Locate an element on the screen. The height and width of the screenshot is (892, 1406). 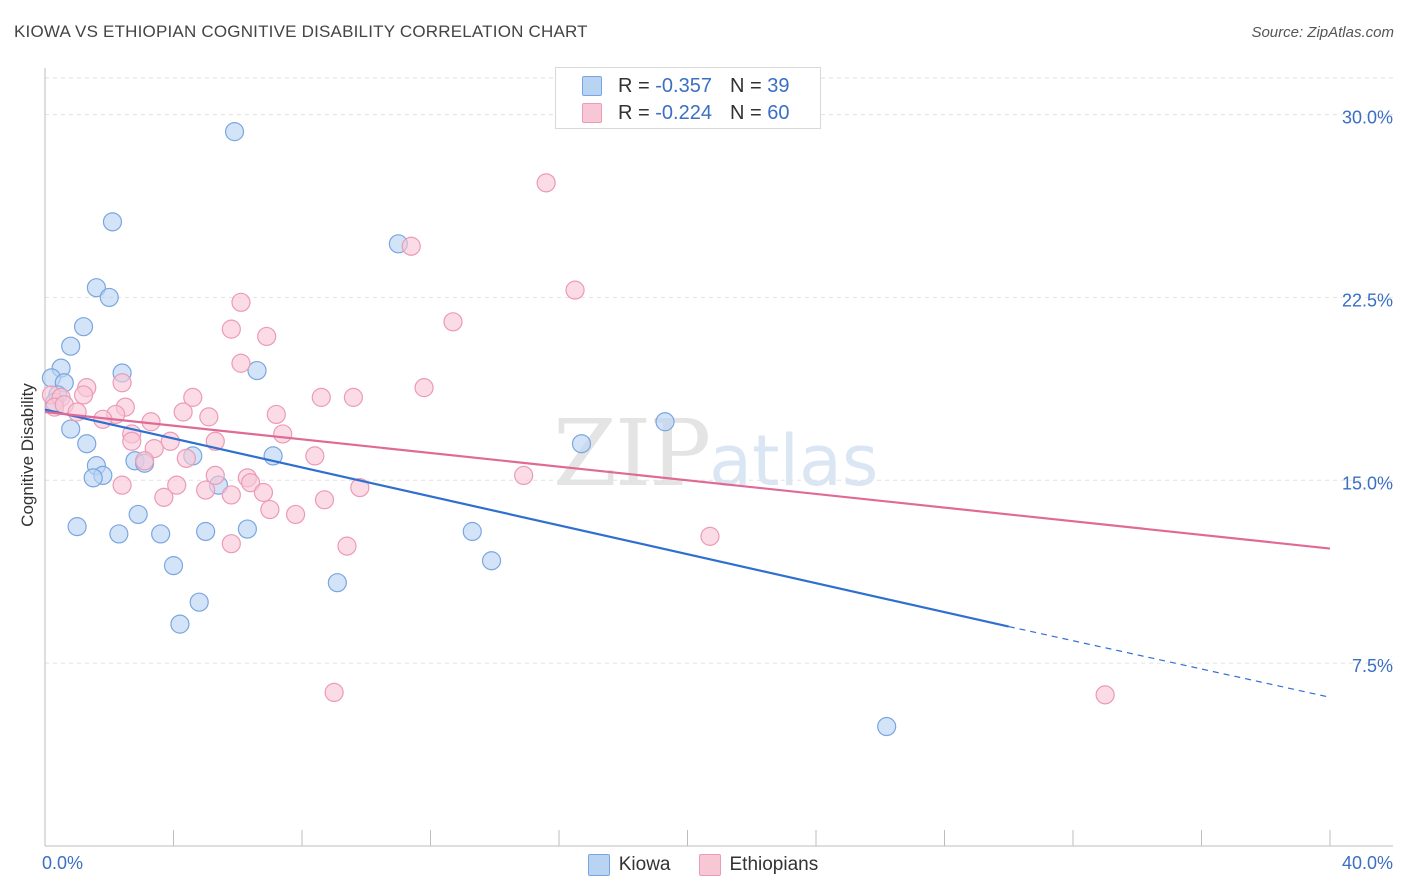
legend-row-kiowa: R = -0.357 N = 39 is located at coordinates (685, 86).